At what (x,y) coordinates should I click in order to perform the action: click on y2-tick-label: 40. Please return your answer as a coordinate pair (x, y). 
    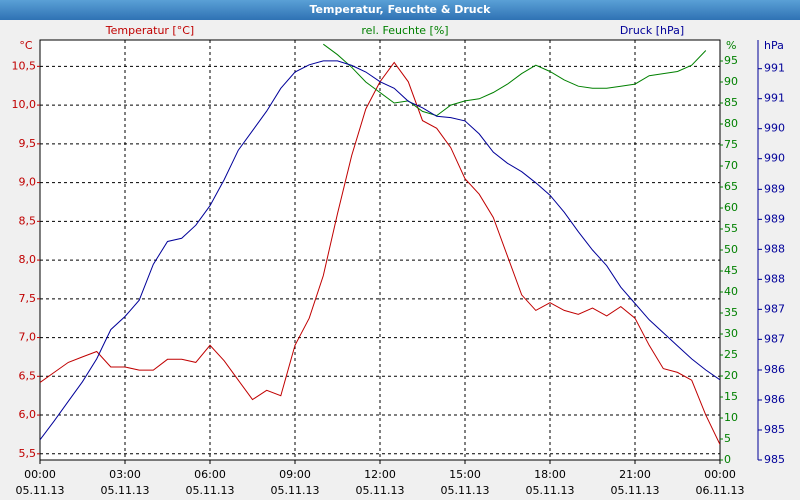
    Looking at the image, I should click on (731, 291).